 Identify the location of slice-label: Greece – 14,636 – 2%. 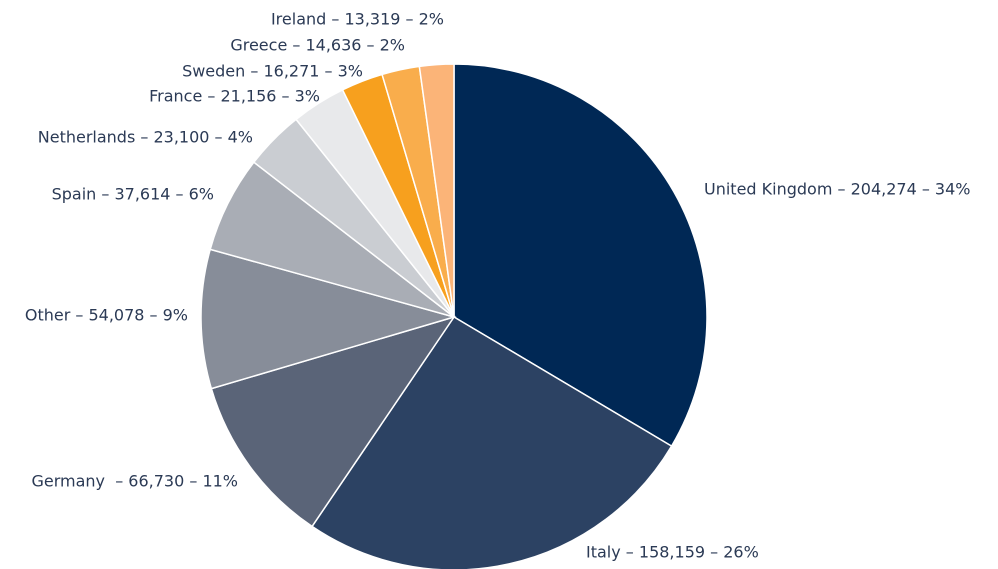
(317, 45).